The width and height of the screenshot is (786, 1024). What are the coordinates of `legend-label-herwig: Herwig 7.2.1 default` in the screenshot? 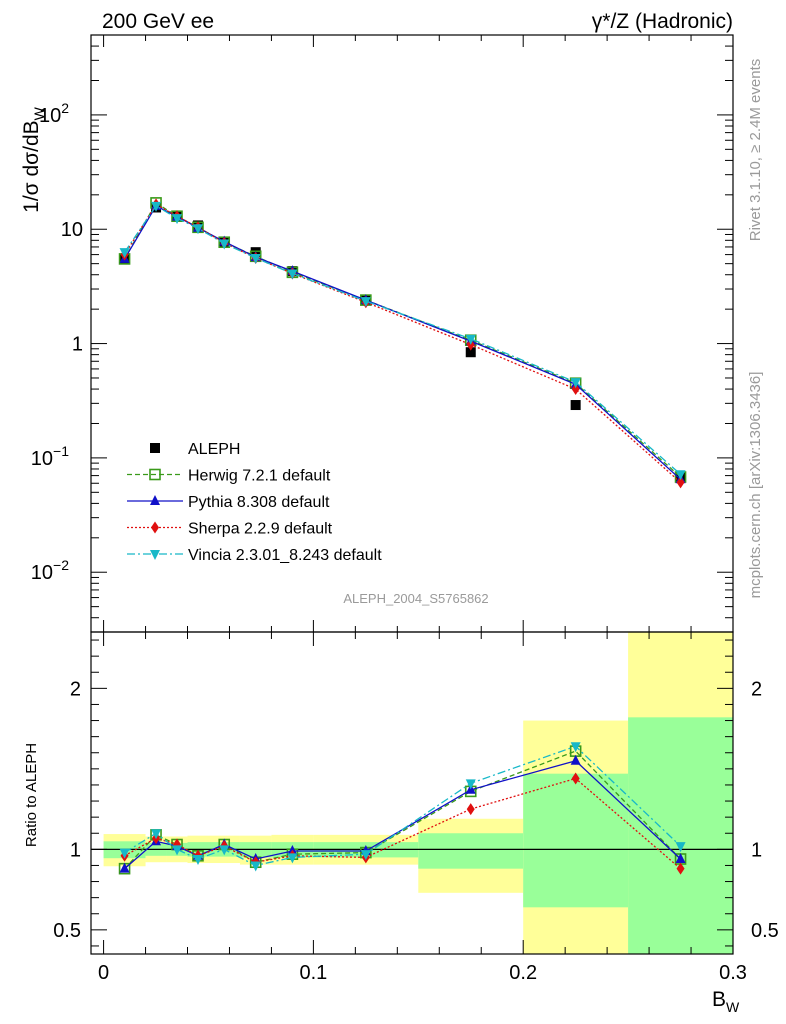 It's located at (259, 476).